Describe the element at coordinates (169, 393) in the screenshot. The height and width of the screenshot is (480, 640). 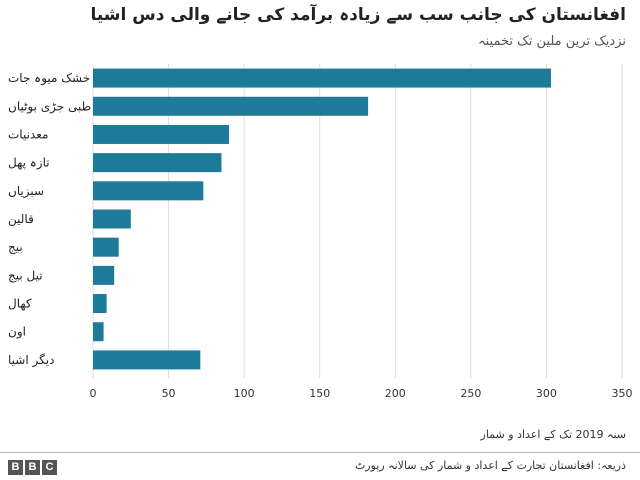
I see `x-tick-label: 50` at that location.